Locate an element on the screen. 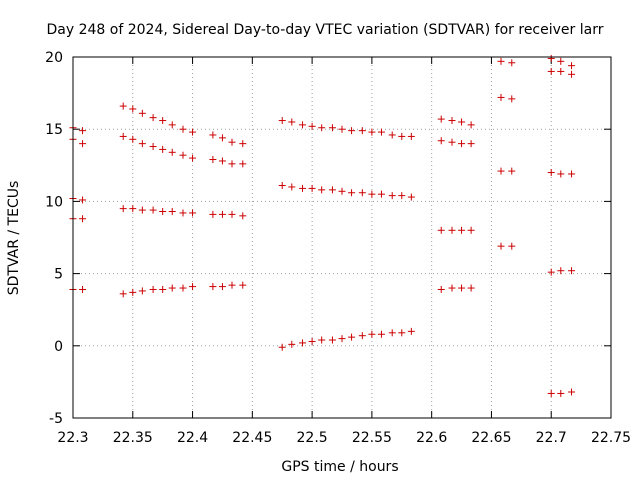  x-tick-label: 22.55 is located at coordinates (372, 438).